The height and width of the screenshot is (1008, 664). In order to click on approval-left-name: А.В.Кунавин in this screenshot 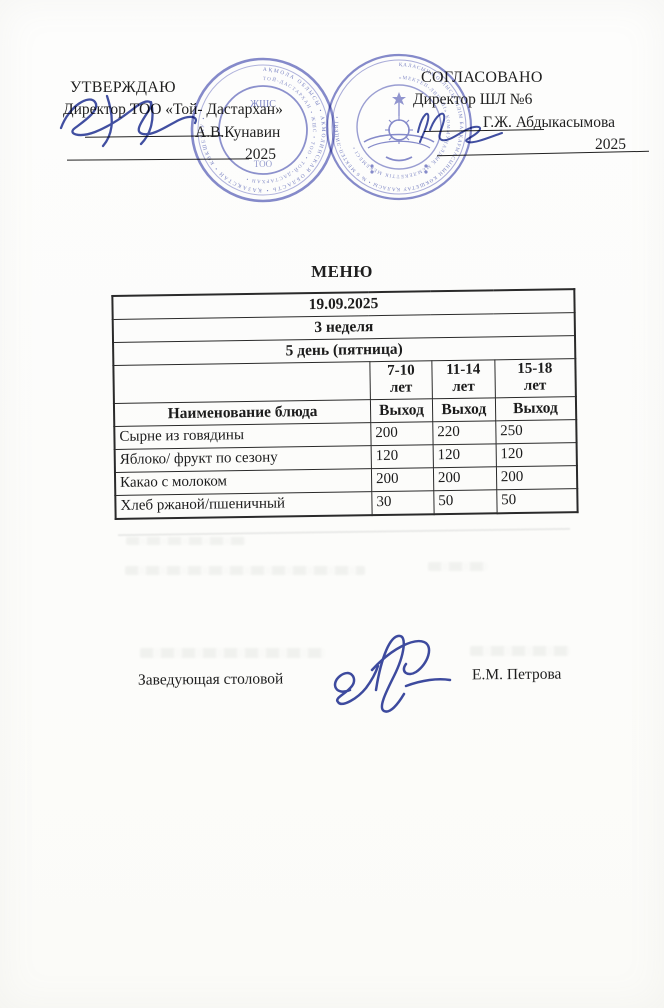, I will do `click(238, 132)`.